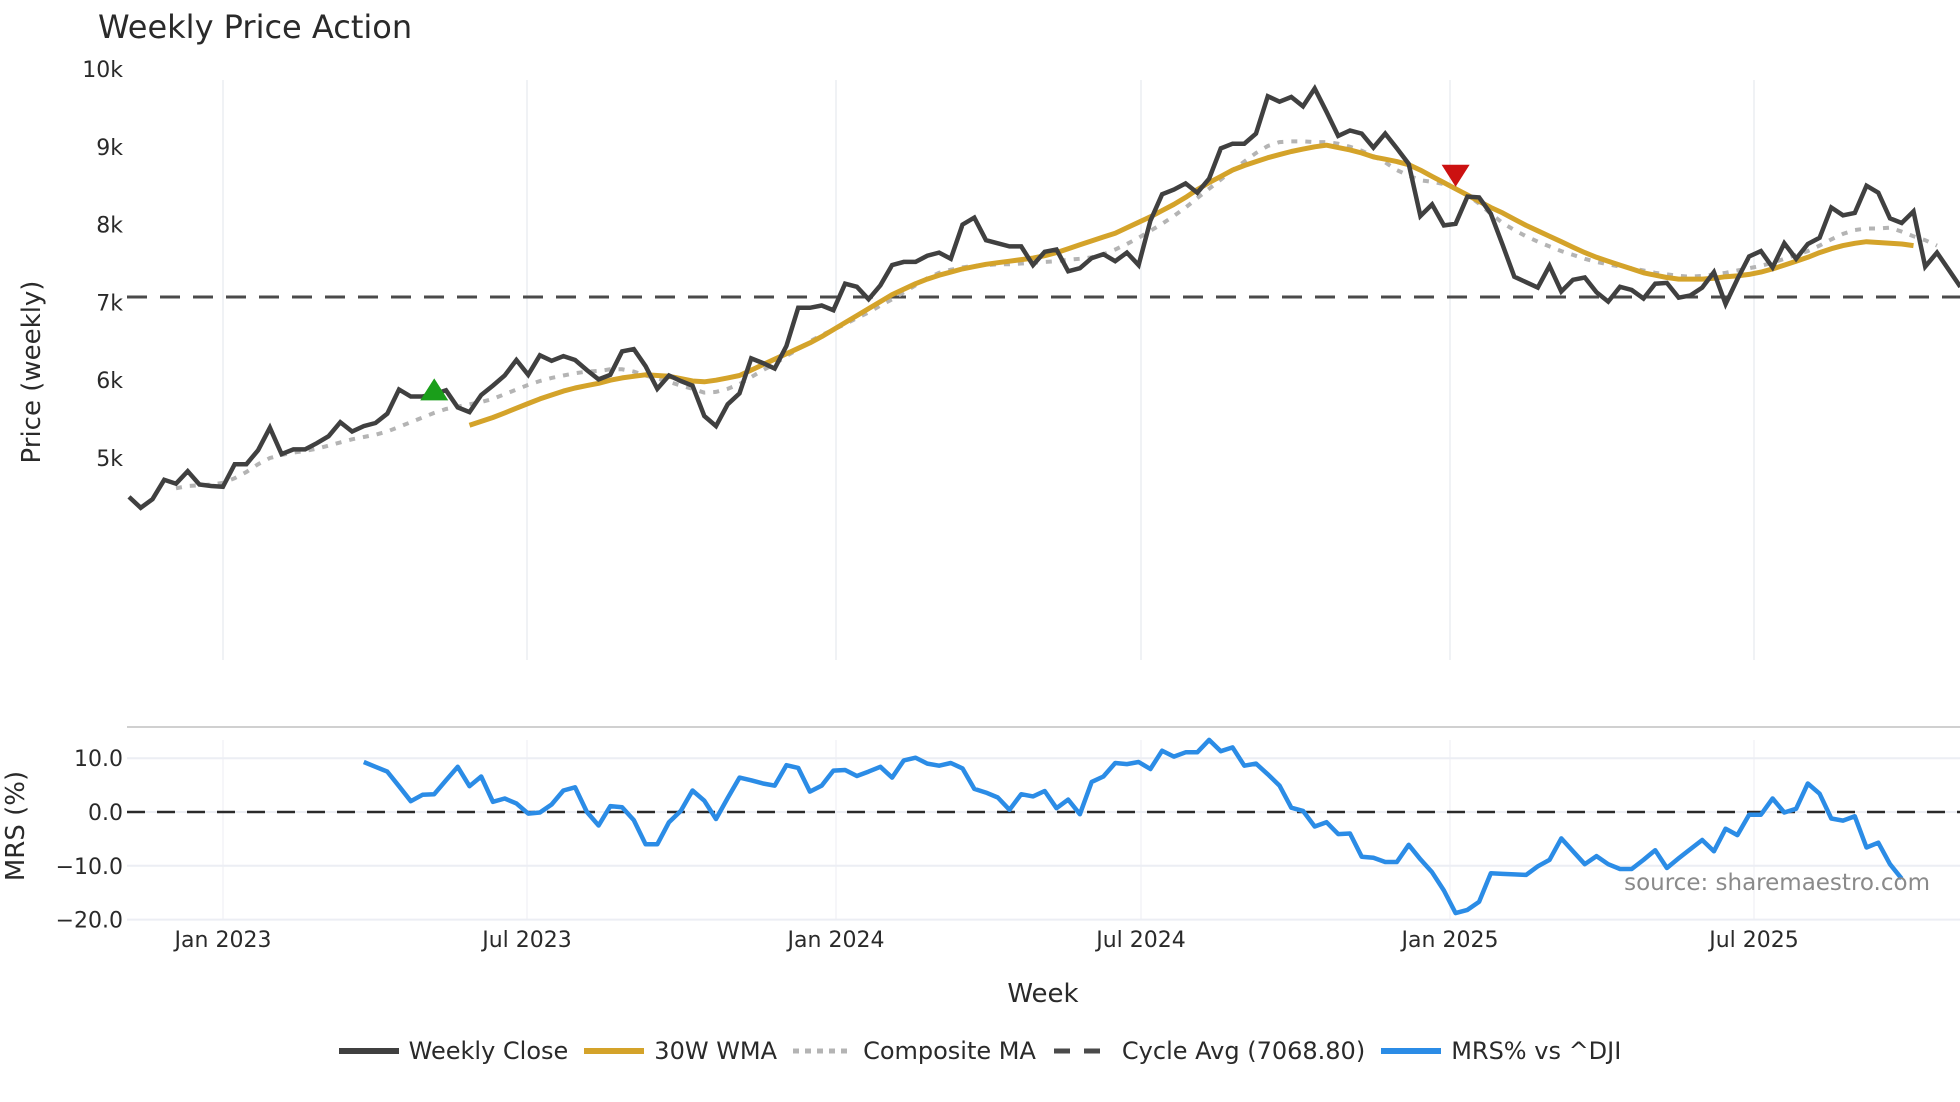  Describe the element at coordinates (368, 1051) in the screenshot. I see `legend-swatch-close-icon` at that location.